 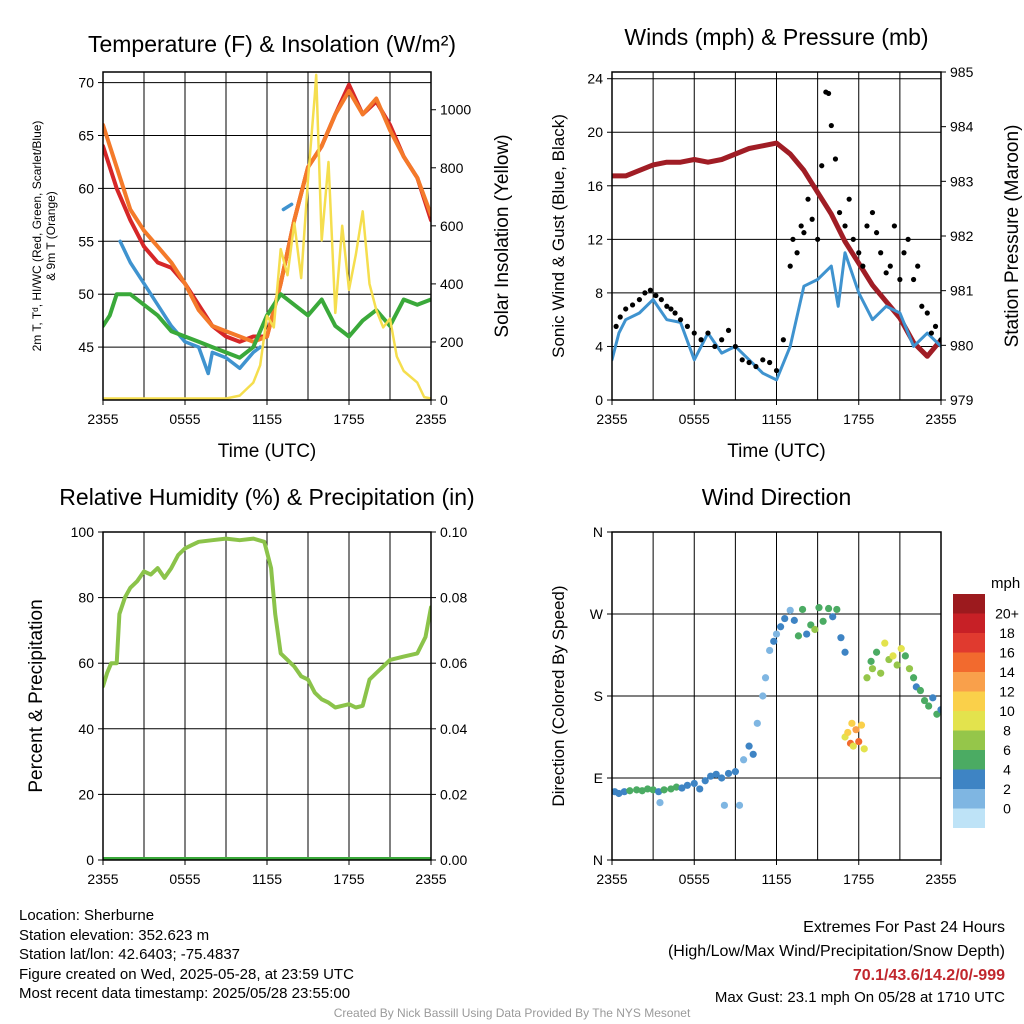 What do you see at coordinates (928, 975) in the screenshot?
I see `extremes-values: 70.1/43.6/14.2/0/-999` at bounding box center [928, 975].